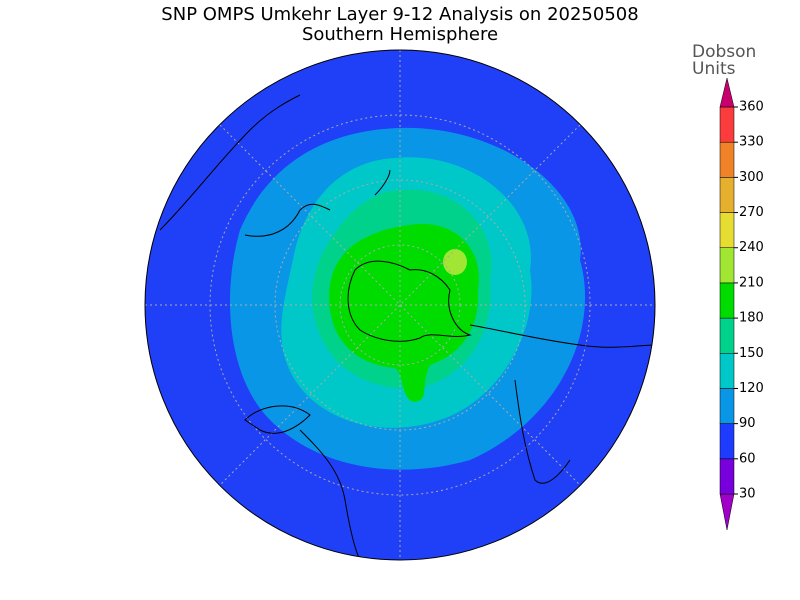 The image size is (800, 600). Describe the element at coordinates (751, 388) in the screenshot. I see `colorbar-tick-label: 120` at that location.